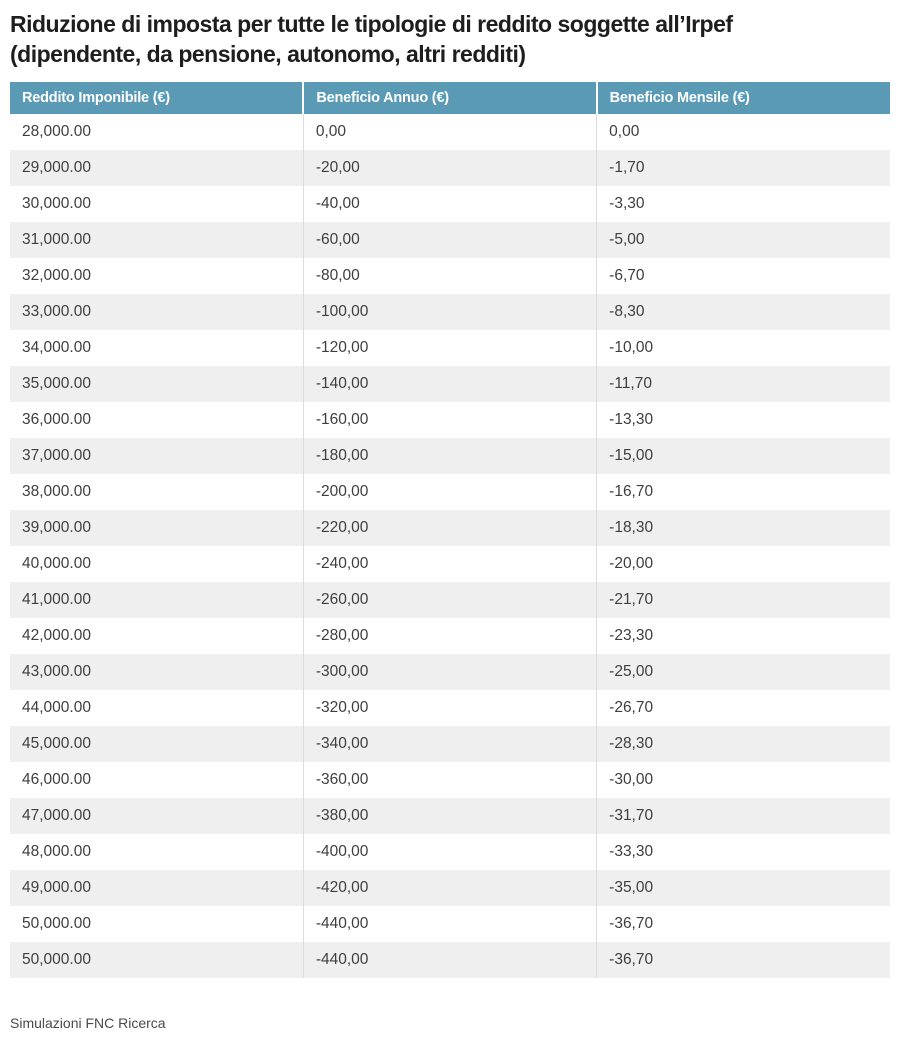 The height and width of the screenshot is (1040, 900). I want to click on cell-beneficio-annuo: -180,00, so click(449, 456).